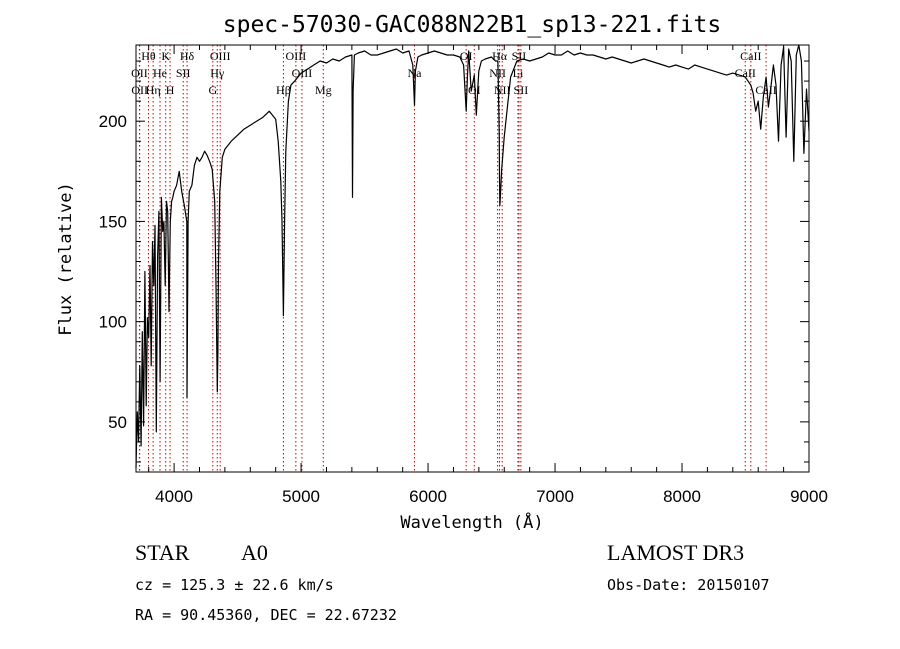 The width and height of the screenshot is (900, 649). What do you see at coordinates (212, 90) in the screenshot?
I see `line-marker-label: G` at bounding box center [212, 90].